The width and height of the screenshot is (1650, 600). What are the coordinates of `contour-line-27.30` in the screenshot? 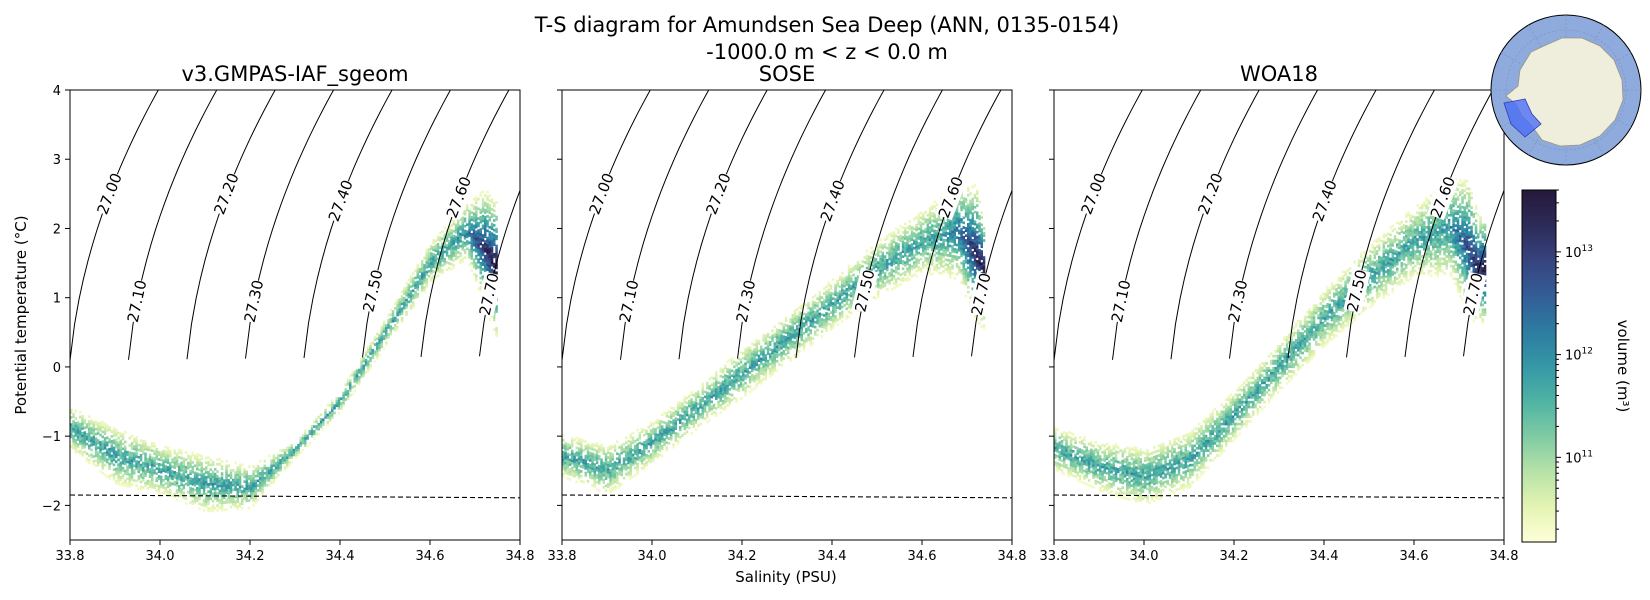 It's located at (290, 224).